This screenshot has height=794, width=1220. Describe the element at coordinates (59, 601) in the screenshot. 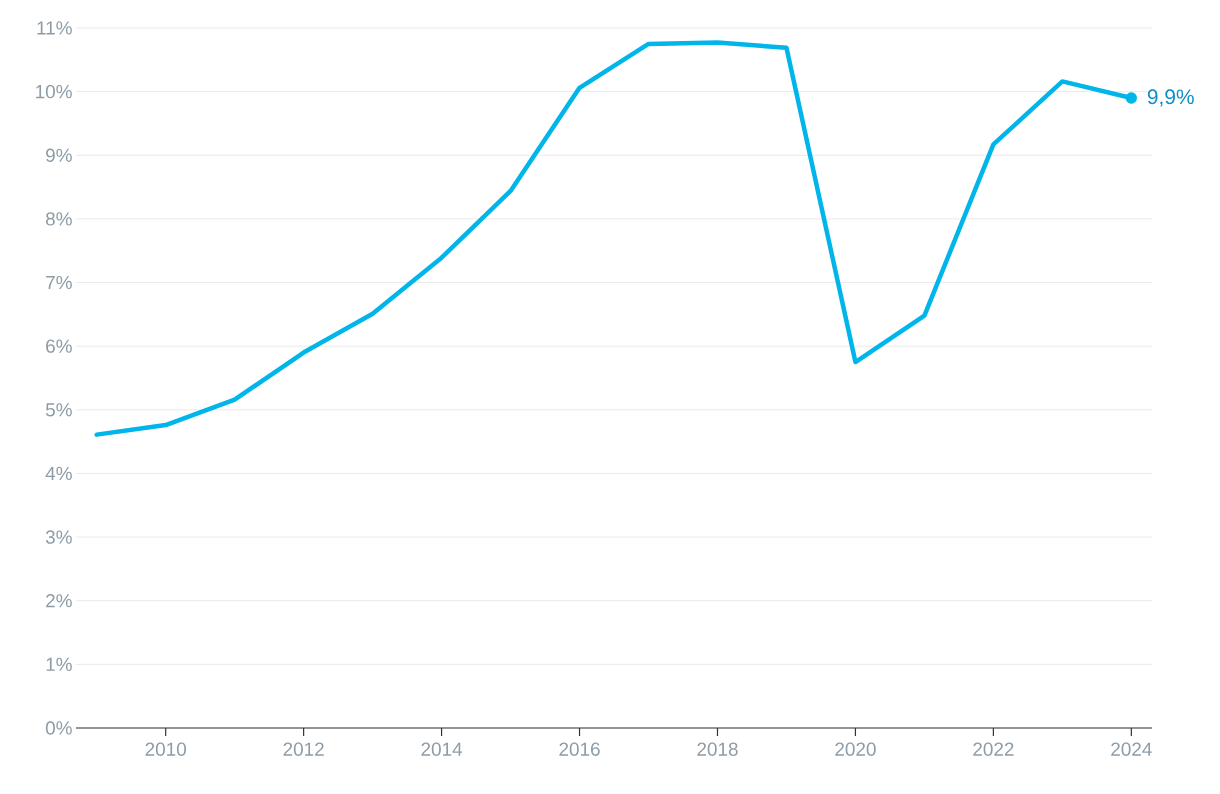

I see `y-tick-label: 2%` at that location.